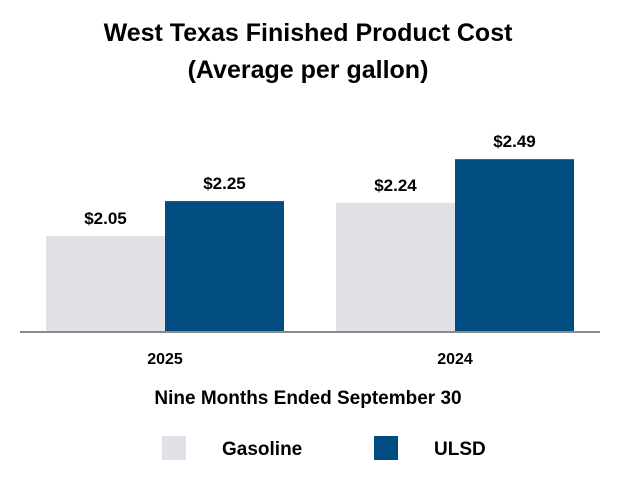 This screenshot has height=480, width=620. What do you see at coordinates (105, 218) in the screenshot?
I see `data-label-gasoline-2025: $2.05` at bounding box center [105, 218].